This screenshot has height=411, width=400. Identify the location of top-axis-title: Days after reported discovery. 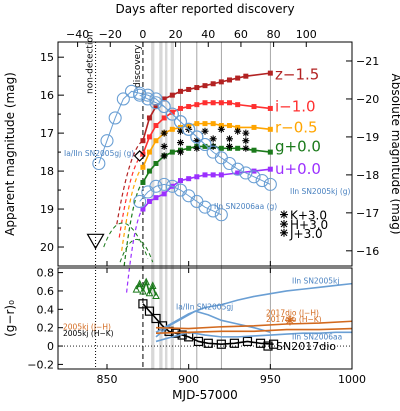
(204, 9).